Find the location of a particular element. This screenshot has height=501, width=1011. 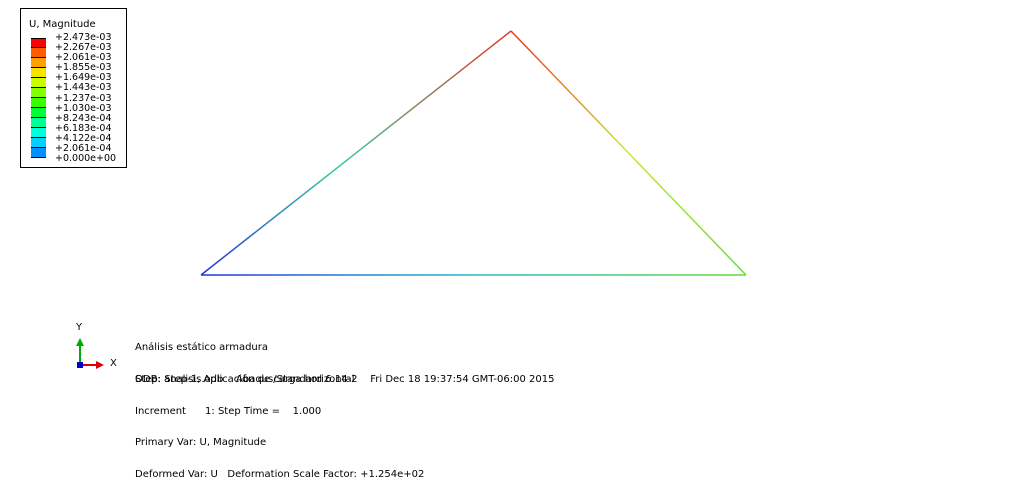

legend-label: +2.061e-03 is located at coordinates (83, 58).